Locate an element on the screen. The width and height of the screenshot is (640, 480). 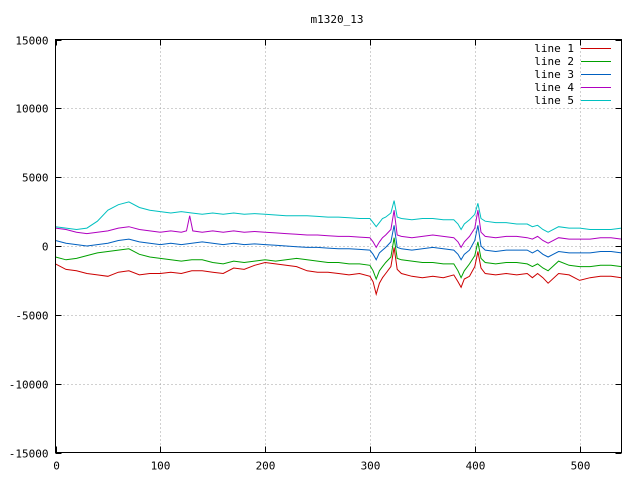
y-tick-label: 15000 is located at coordinates (31, 41).